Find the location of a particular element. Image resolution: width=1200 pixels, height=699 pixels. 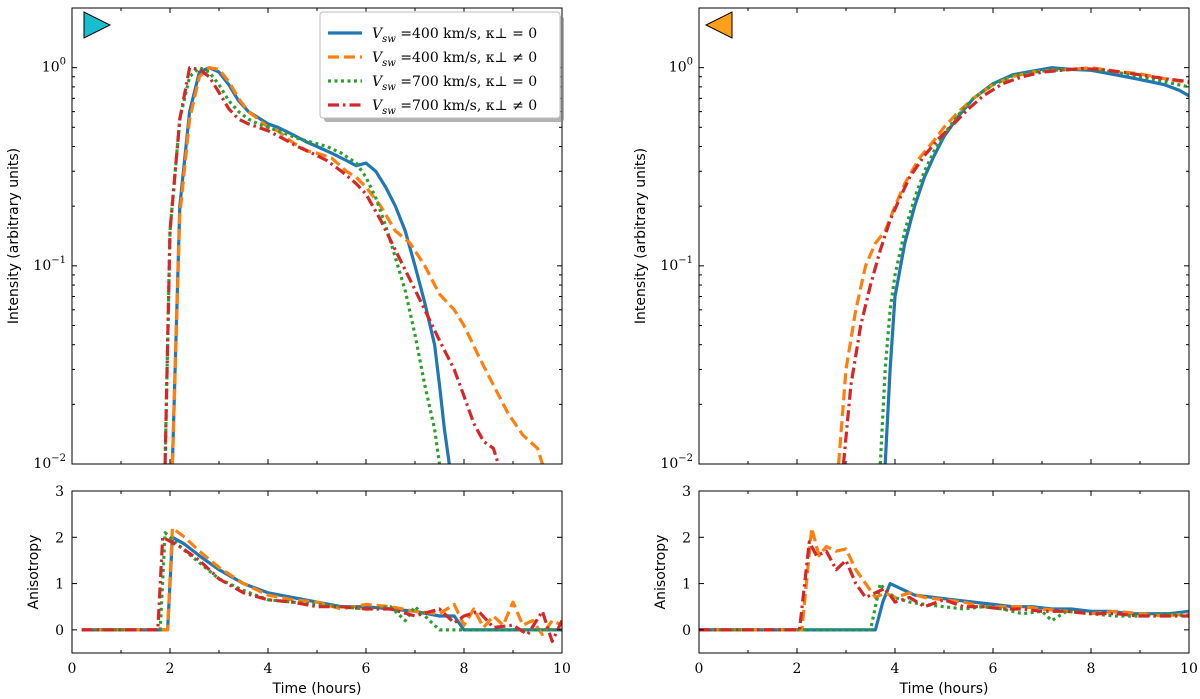

legend-entry: Vsw =400 km/s, κ⊥ ≠ 0 is located at coordinates (432, 59).